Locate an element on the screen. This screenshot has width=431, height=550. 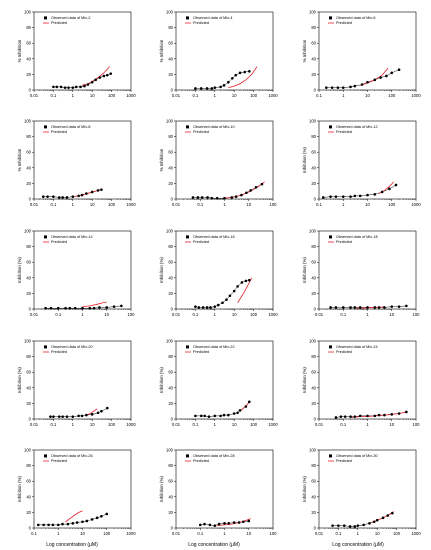
legend-observed-label: Observed data of Mix-10 is located at coordinates (214, 127).